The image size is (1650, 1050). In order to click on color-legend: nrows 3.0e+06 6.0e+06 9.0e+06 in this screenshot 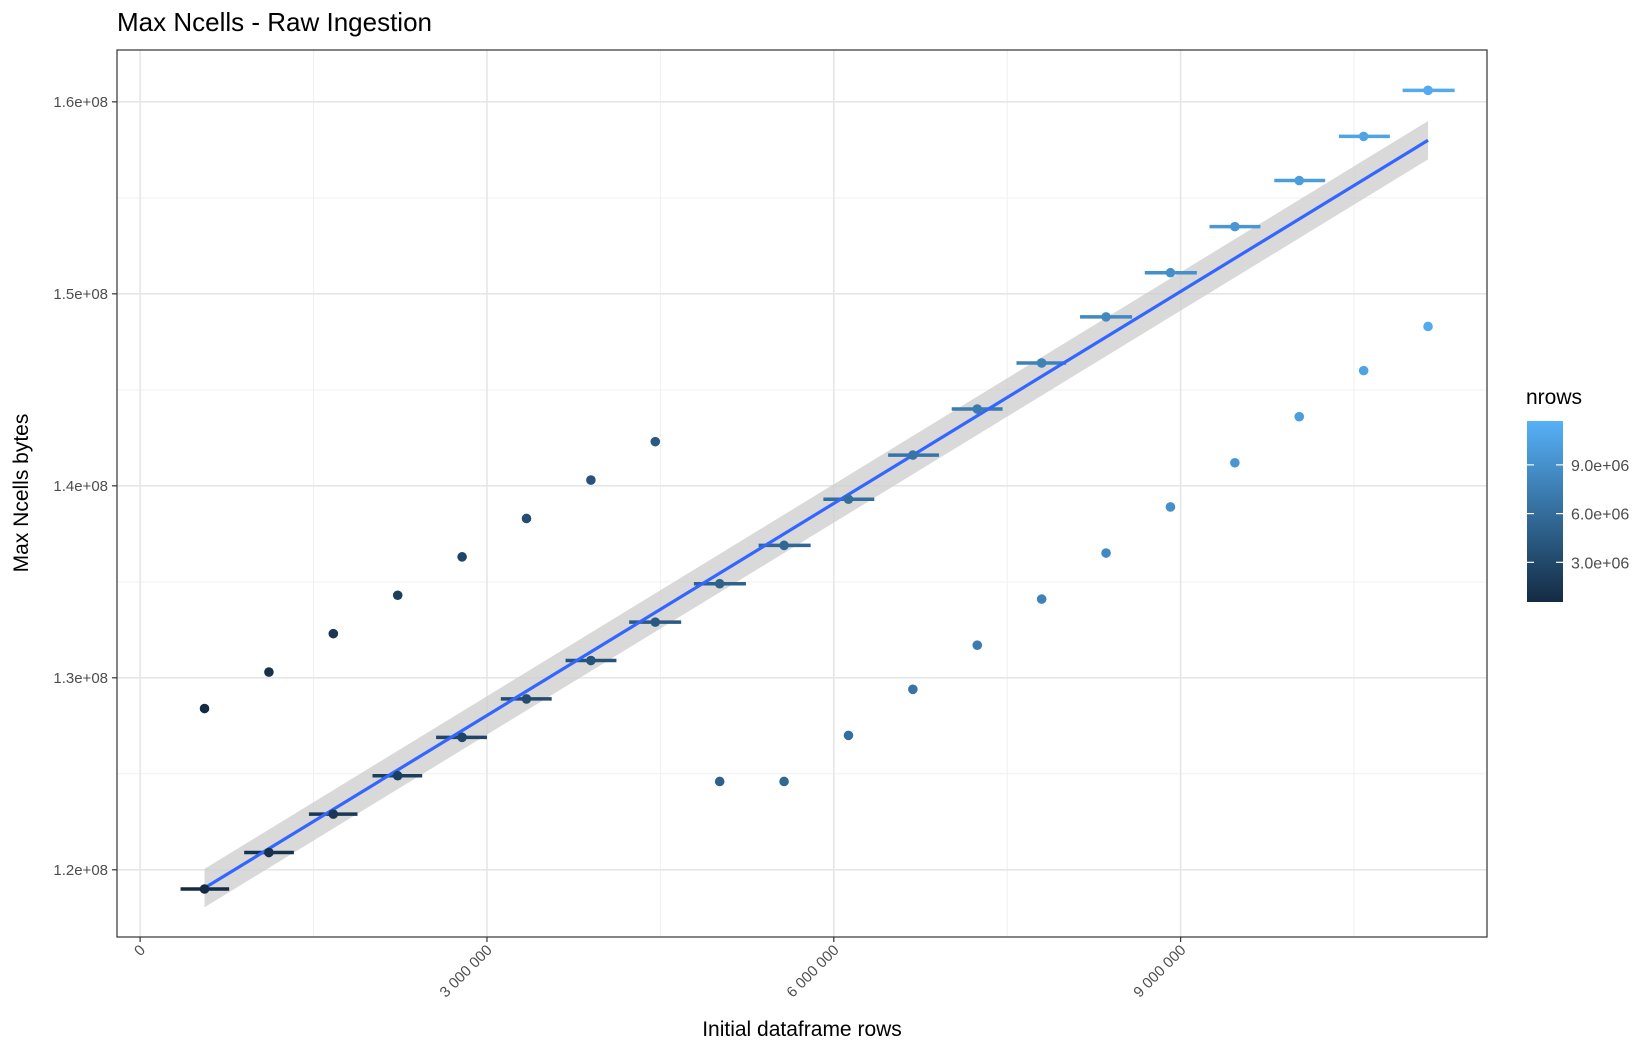, I will do `click(1577, 494)`.